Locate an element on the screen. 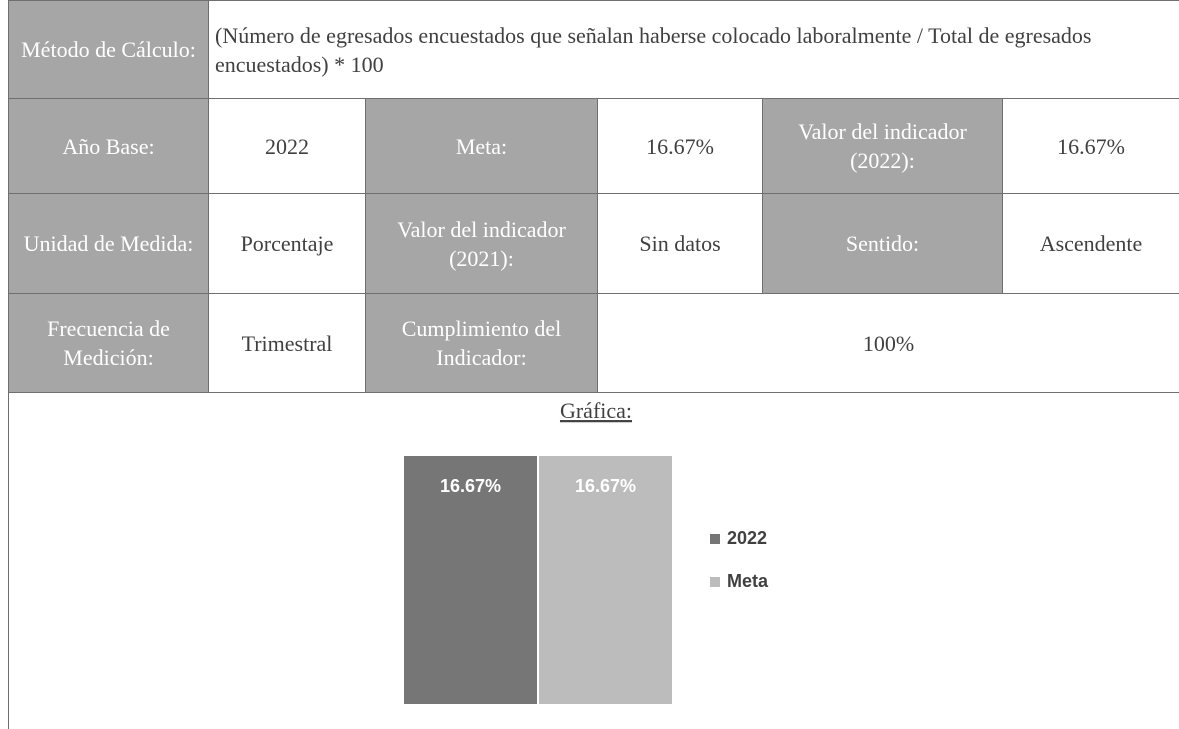 The height and width of the screenshot is (729, 1179). header-cell: Método de Cálculo: is located at coordinates (108, 49).